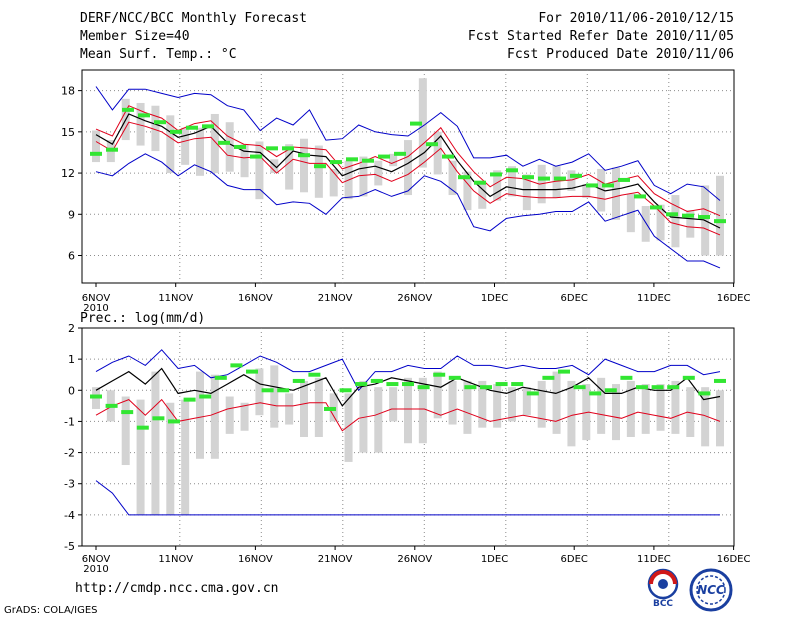  I want to click on member-size: Member Size=40, so click(135, 36).